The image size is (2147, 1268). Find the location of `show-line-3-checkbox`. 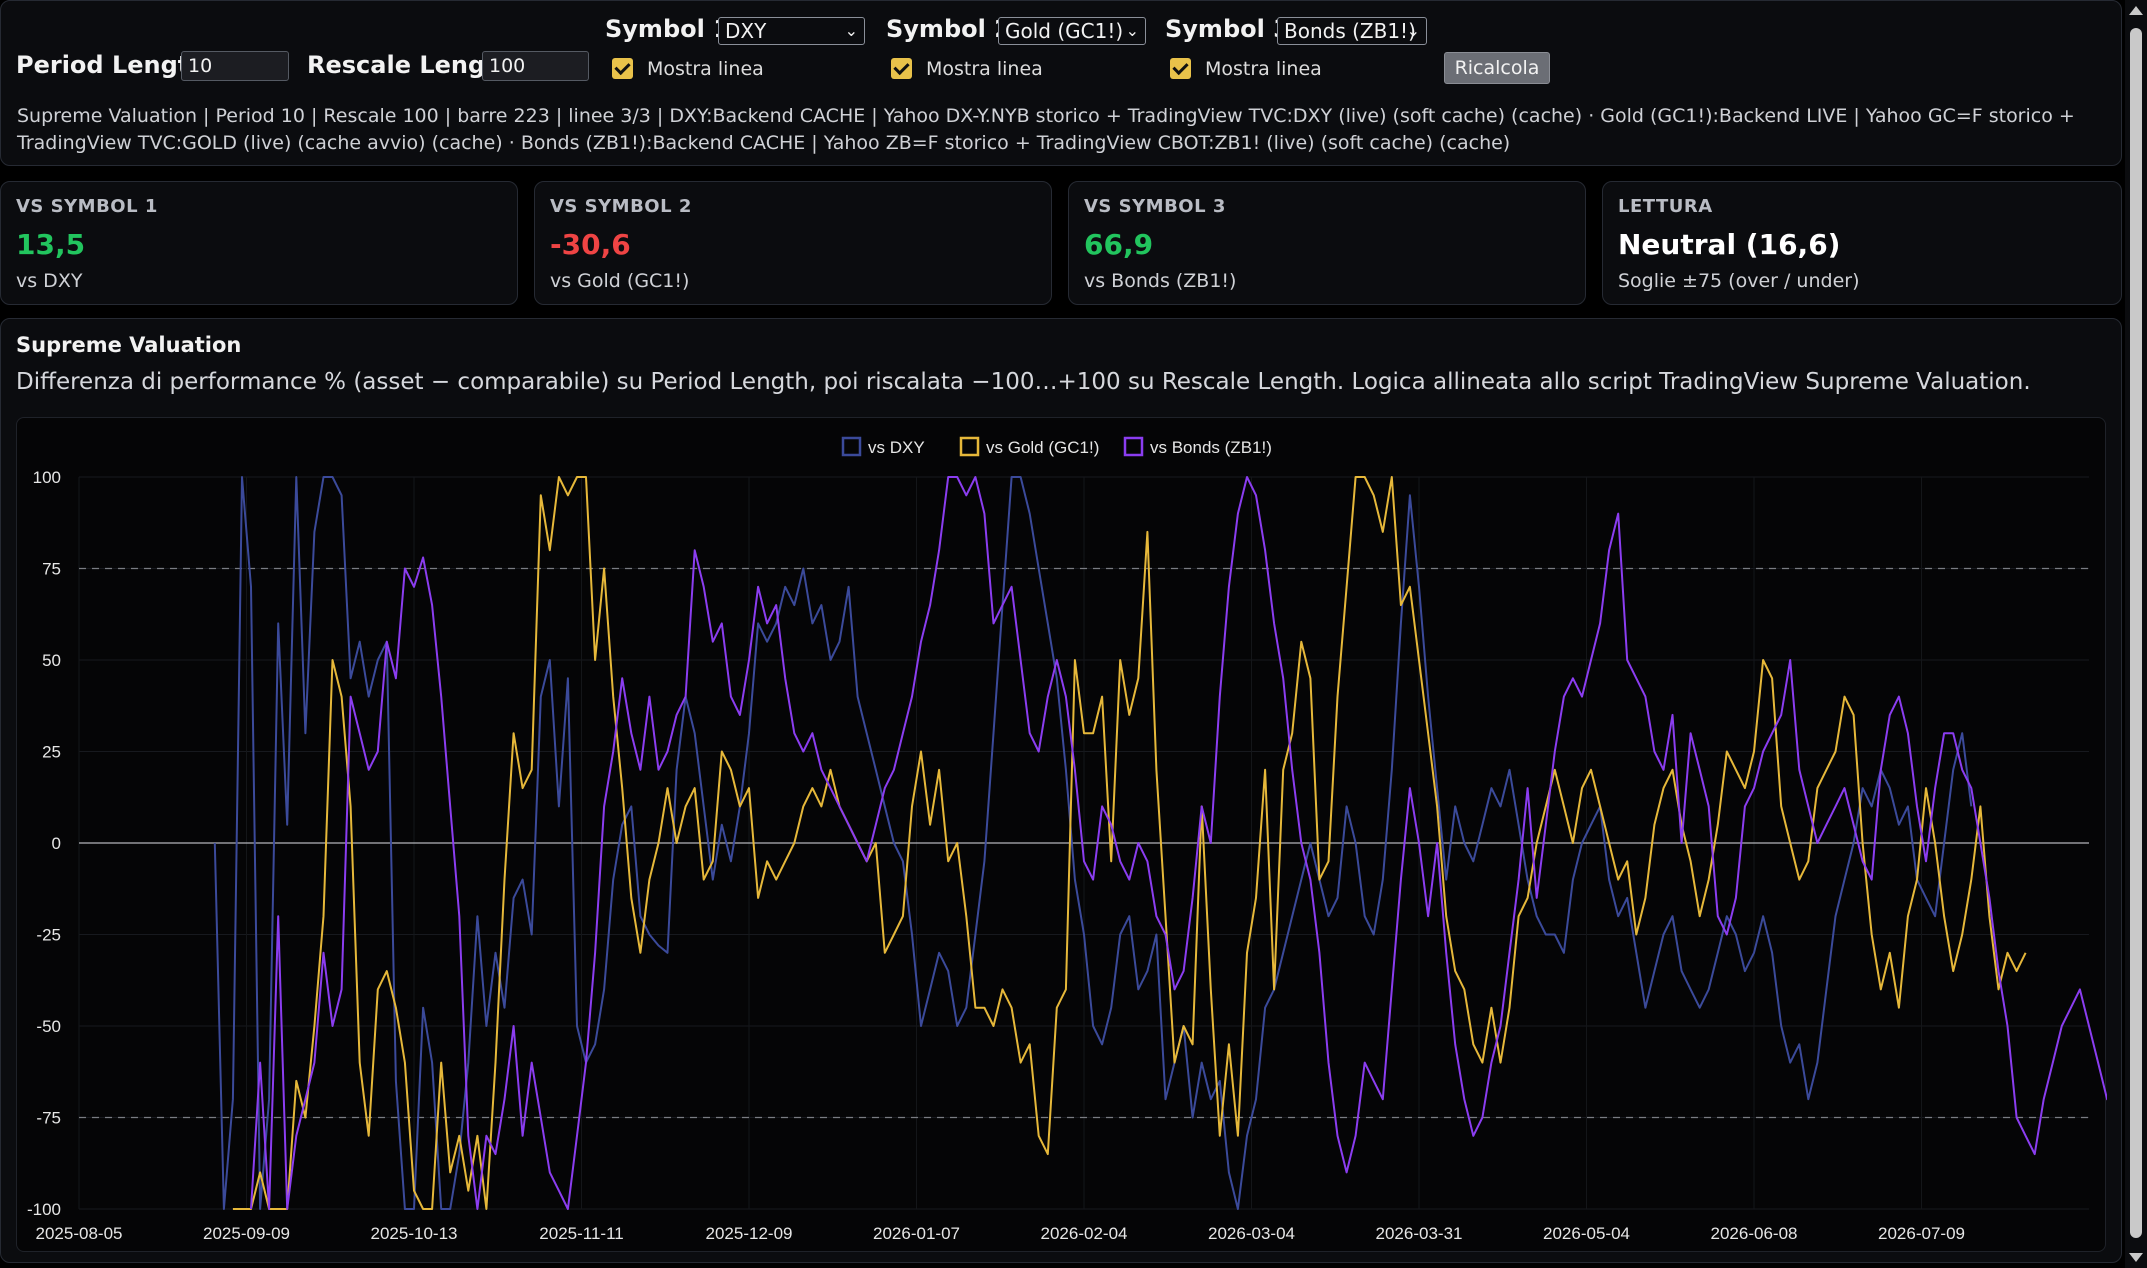

show-line-3-checkbox is located at coordinates (1180, 68).